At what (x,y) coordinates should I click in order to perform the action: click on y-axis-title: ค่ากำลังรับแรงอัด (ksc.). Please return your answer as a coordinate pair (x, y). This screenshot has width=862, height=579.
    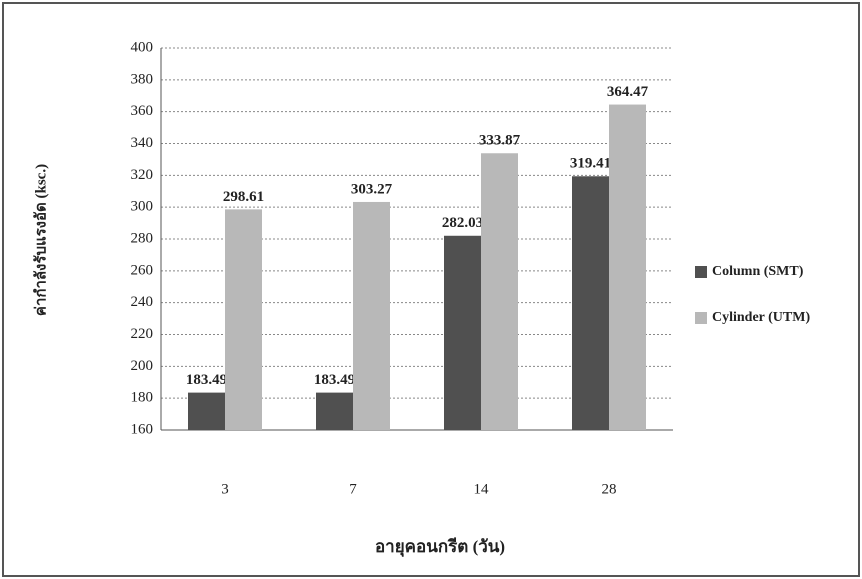
    Looking at the image, I should click on (40, 240).